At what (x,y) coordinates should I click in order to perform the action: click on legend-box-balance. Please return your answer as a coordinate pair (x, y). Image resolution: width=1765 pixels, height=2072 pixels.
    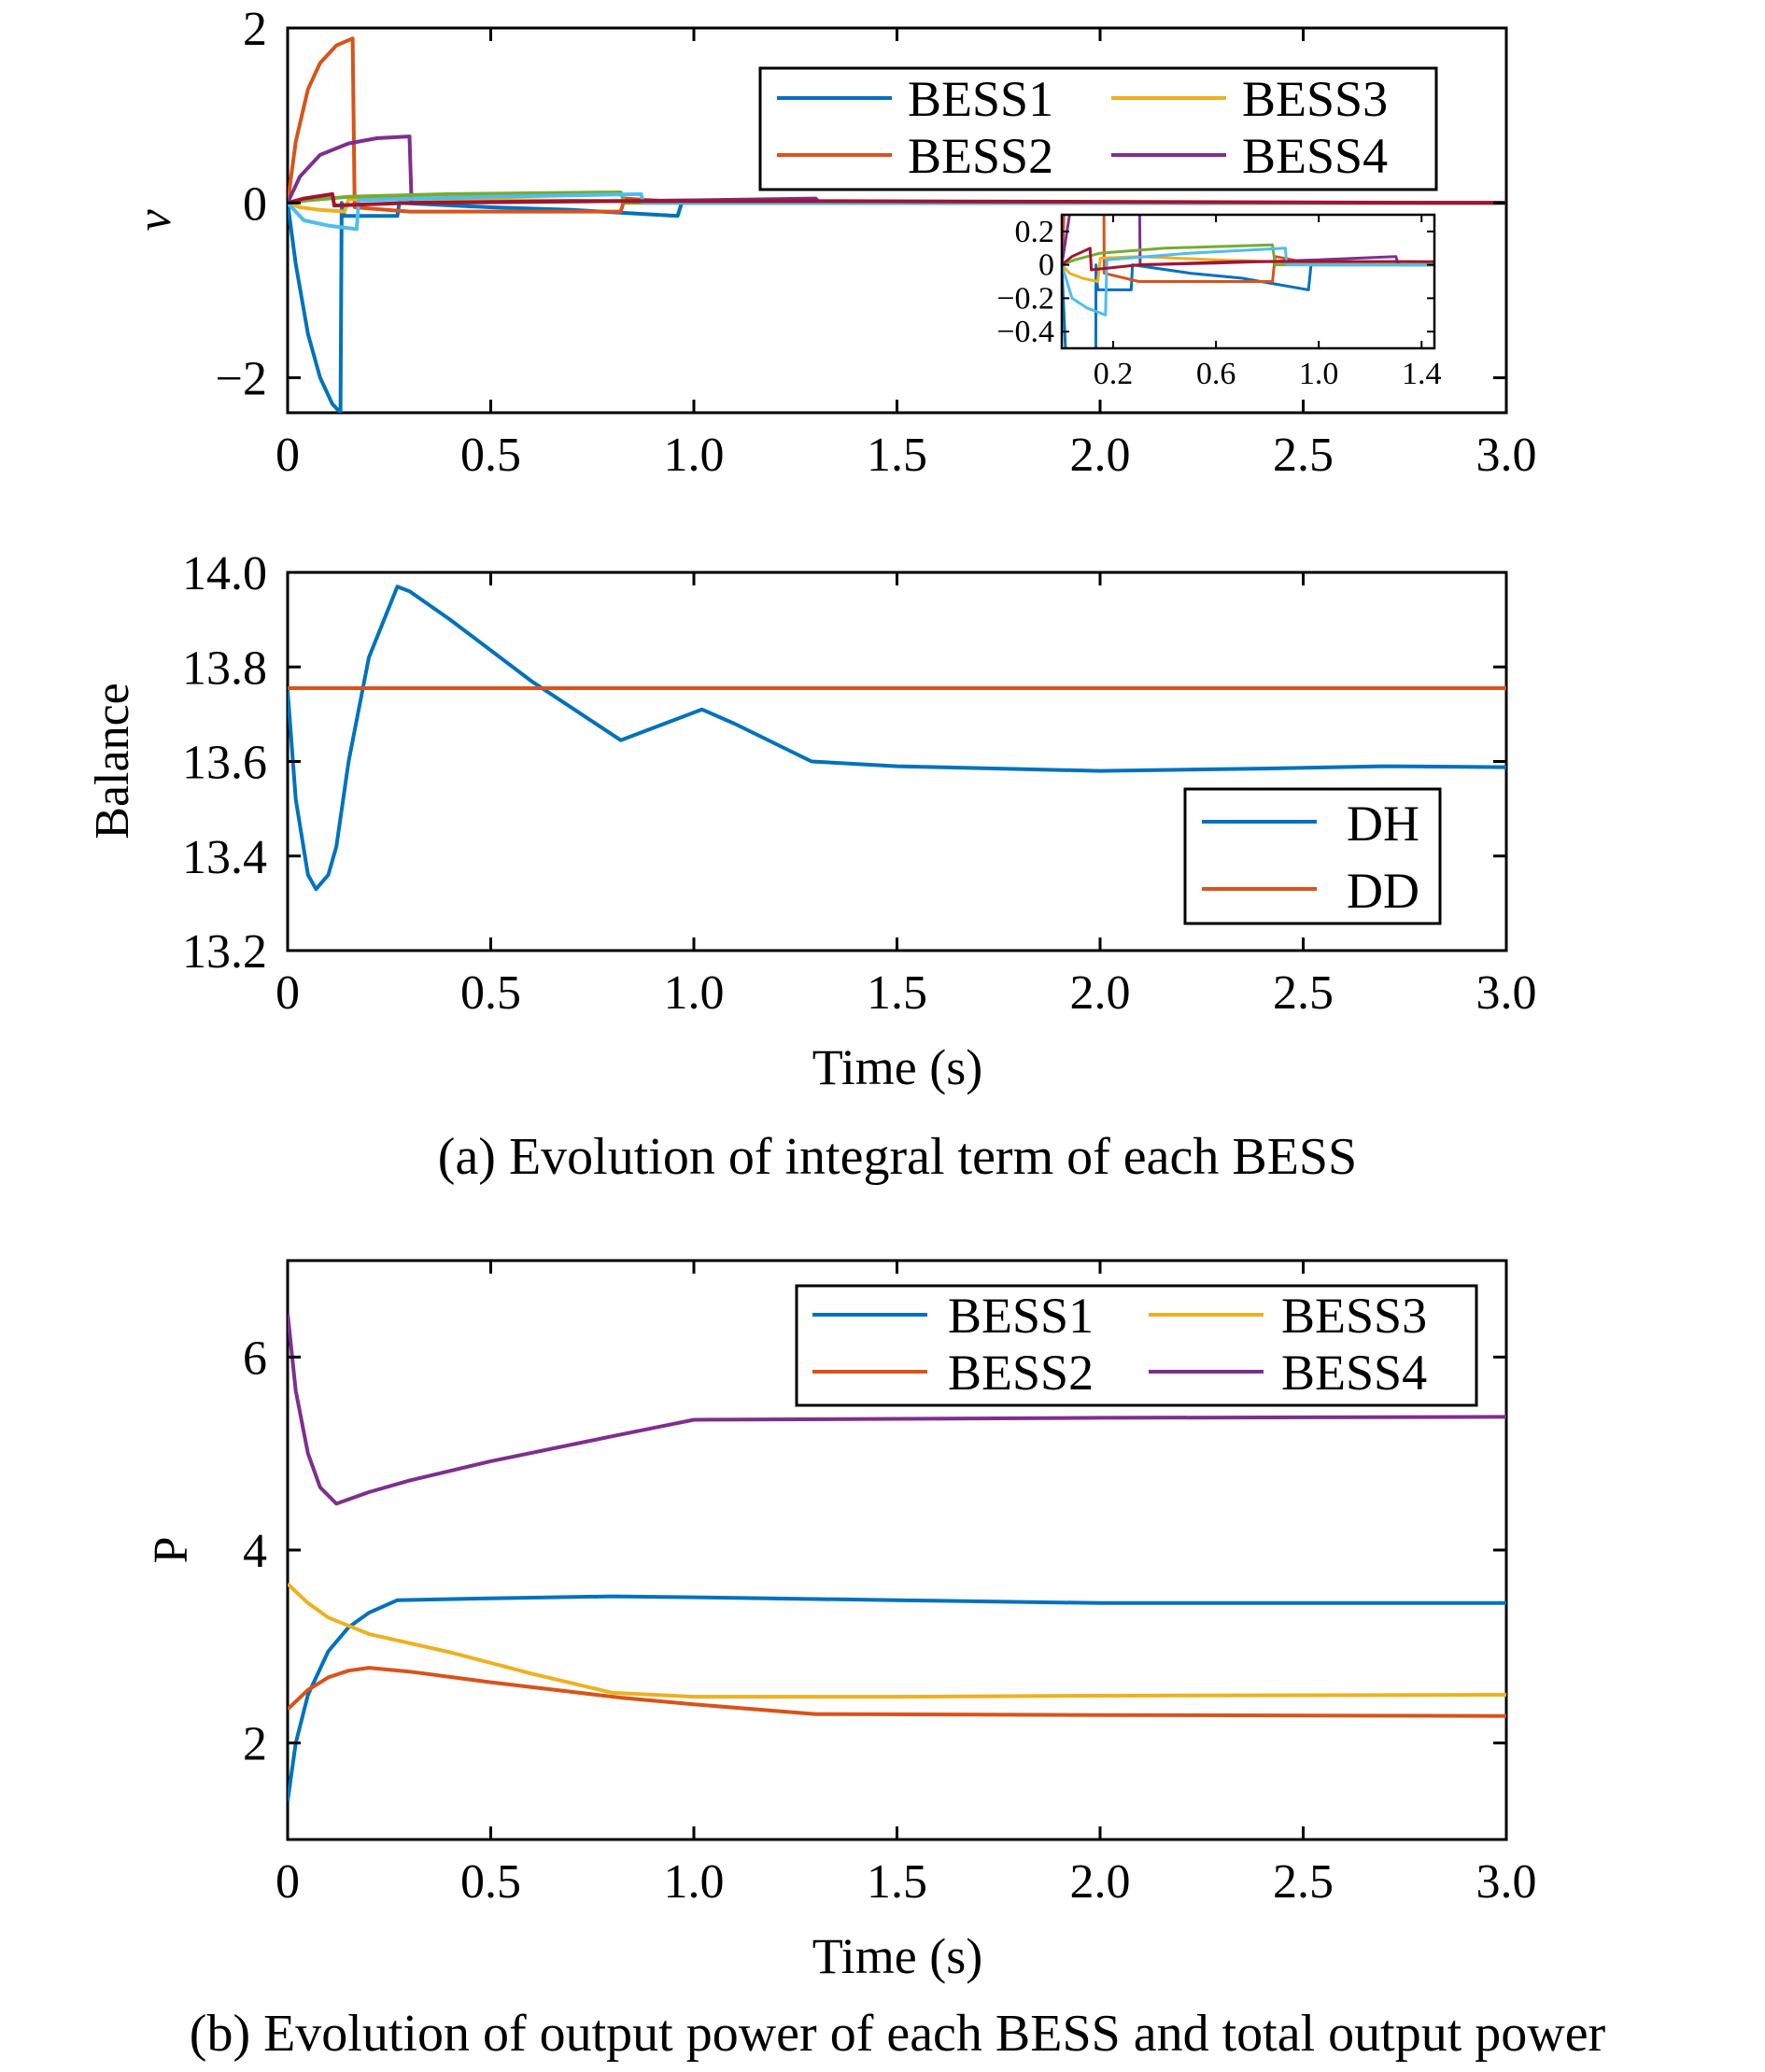
    Looking at the image, I should click on (1312, 856).